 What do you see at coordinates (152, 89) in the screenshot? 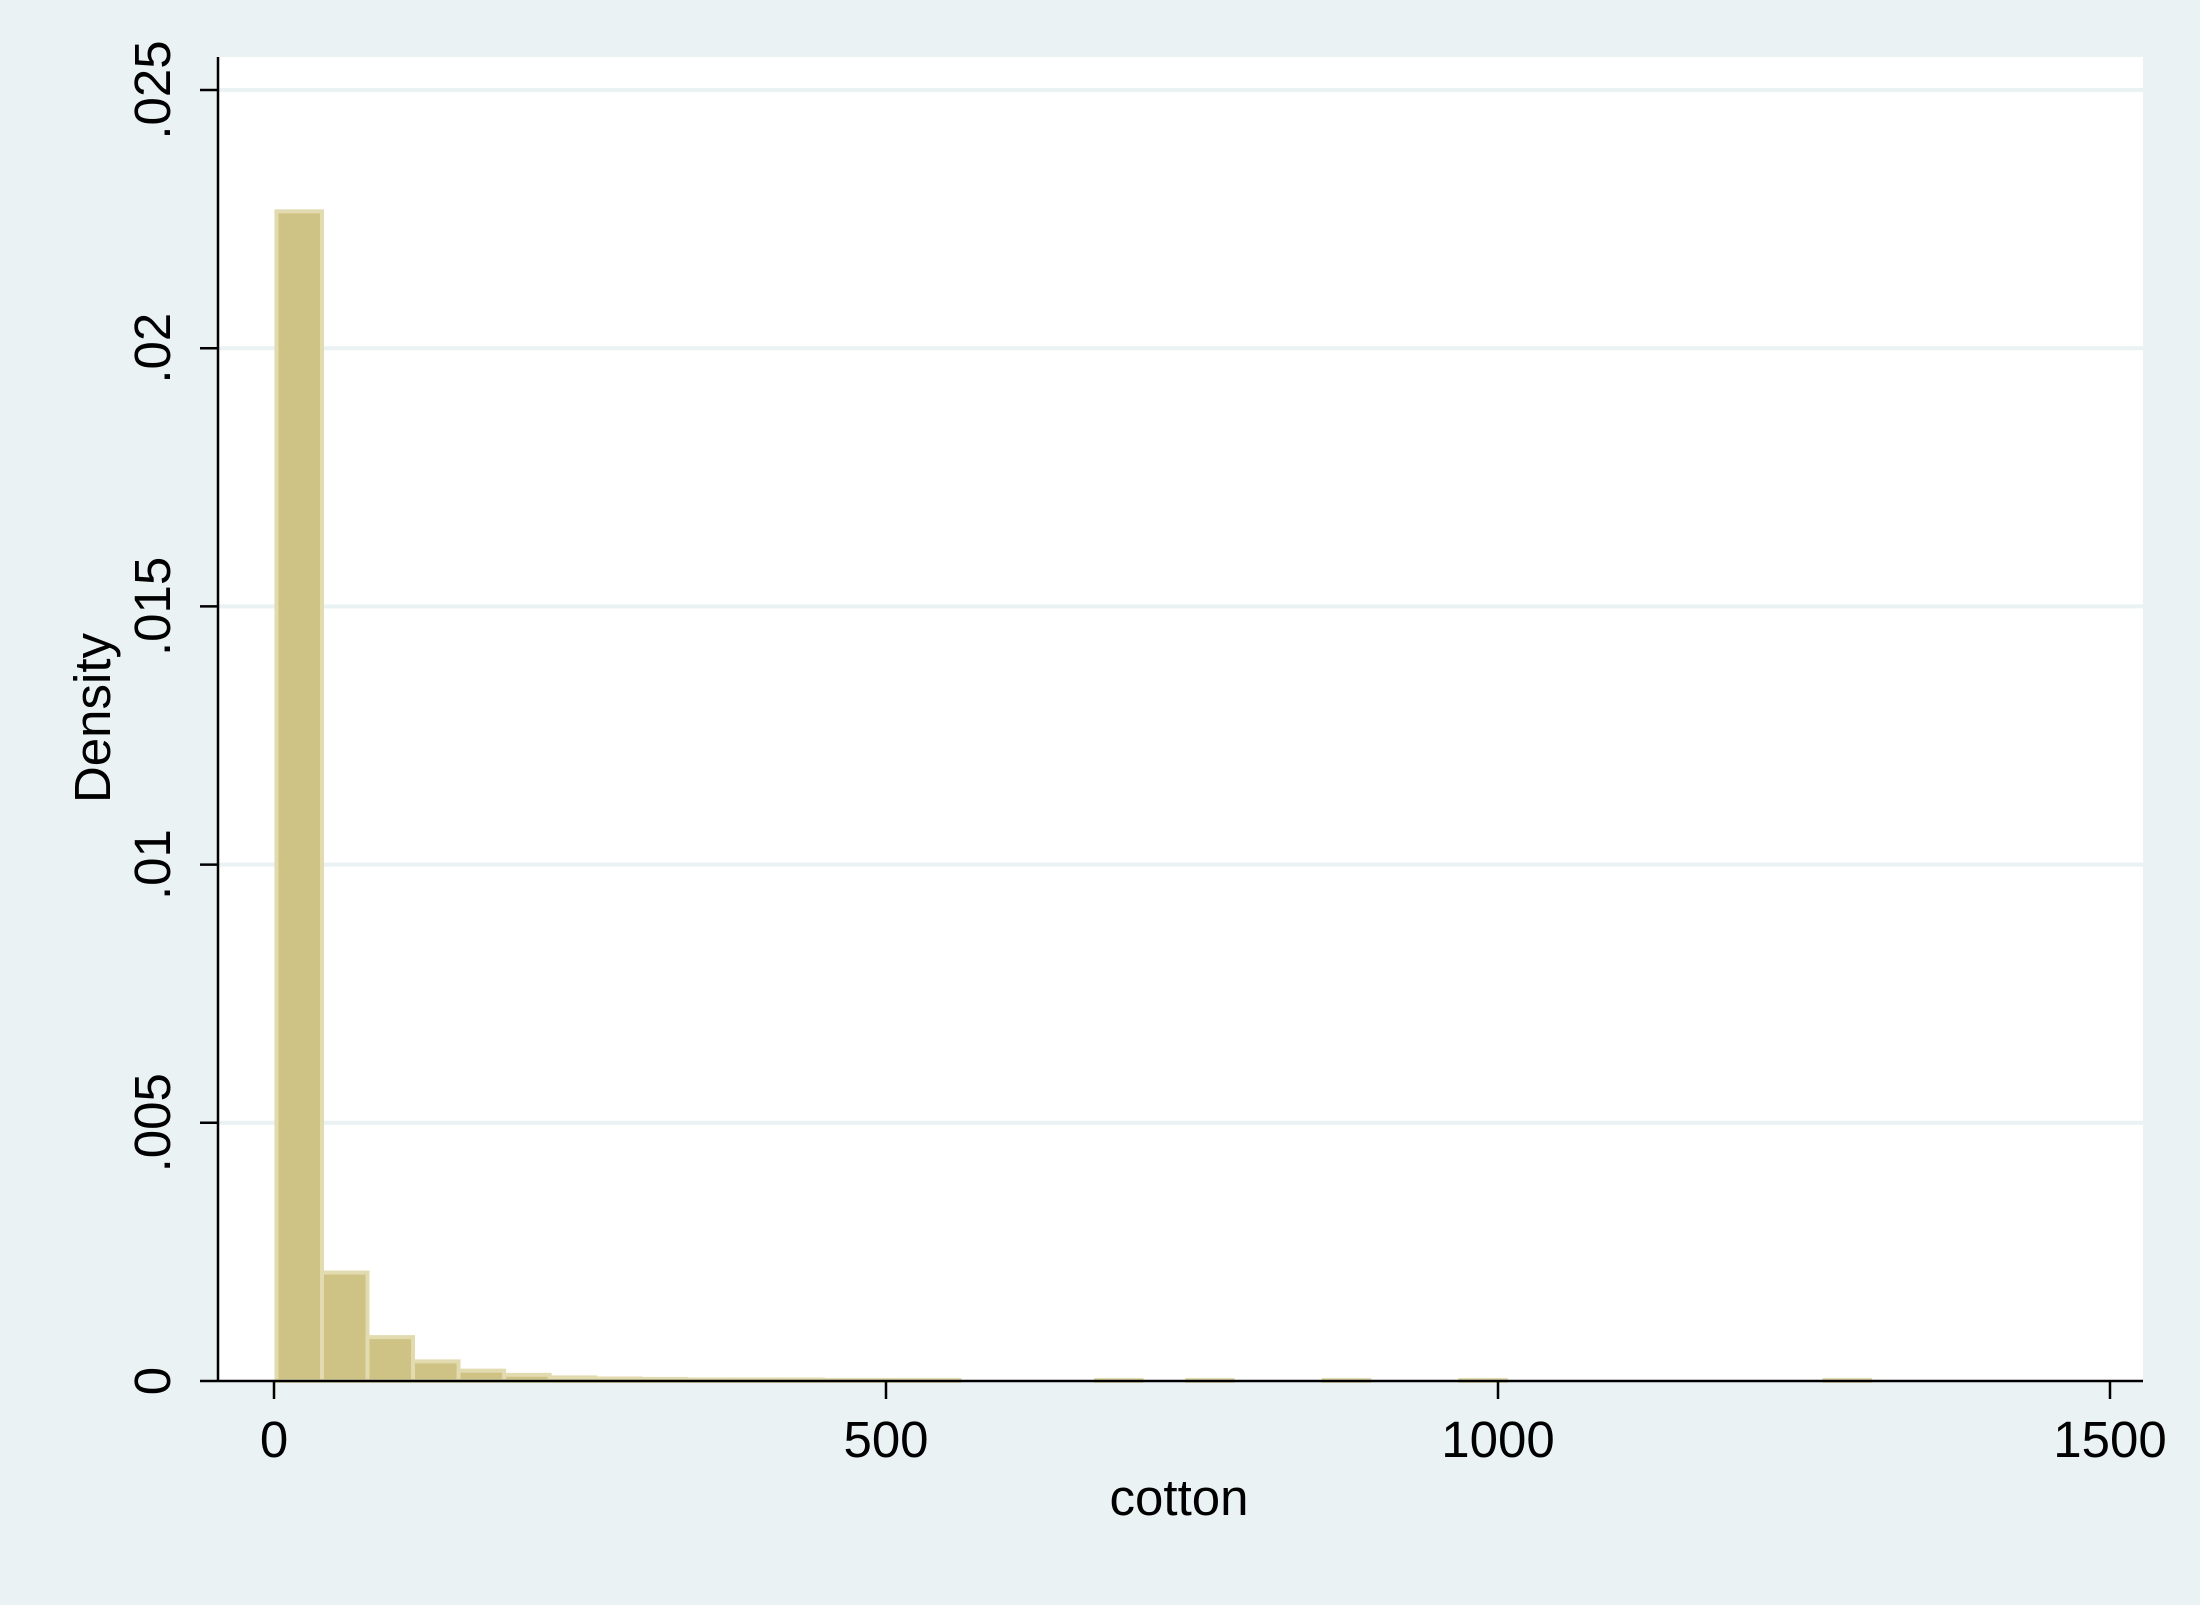
I see `y-tick-label: .025` at bounding box center [152, 89].